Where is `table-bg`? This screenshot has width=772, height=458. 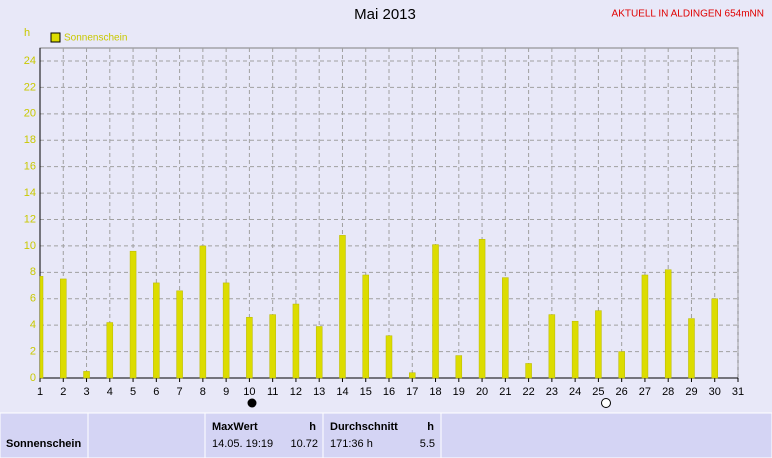
table-bg is located at coordinates (386, 435).